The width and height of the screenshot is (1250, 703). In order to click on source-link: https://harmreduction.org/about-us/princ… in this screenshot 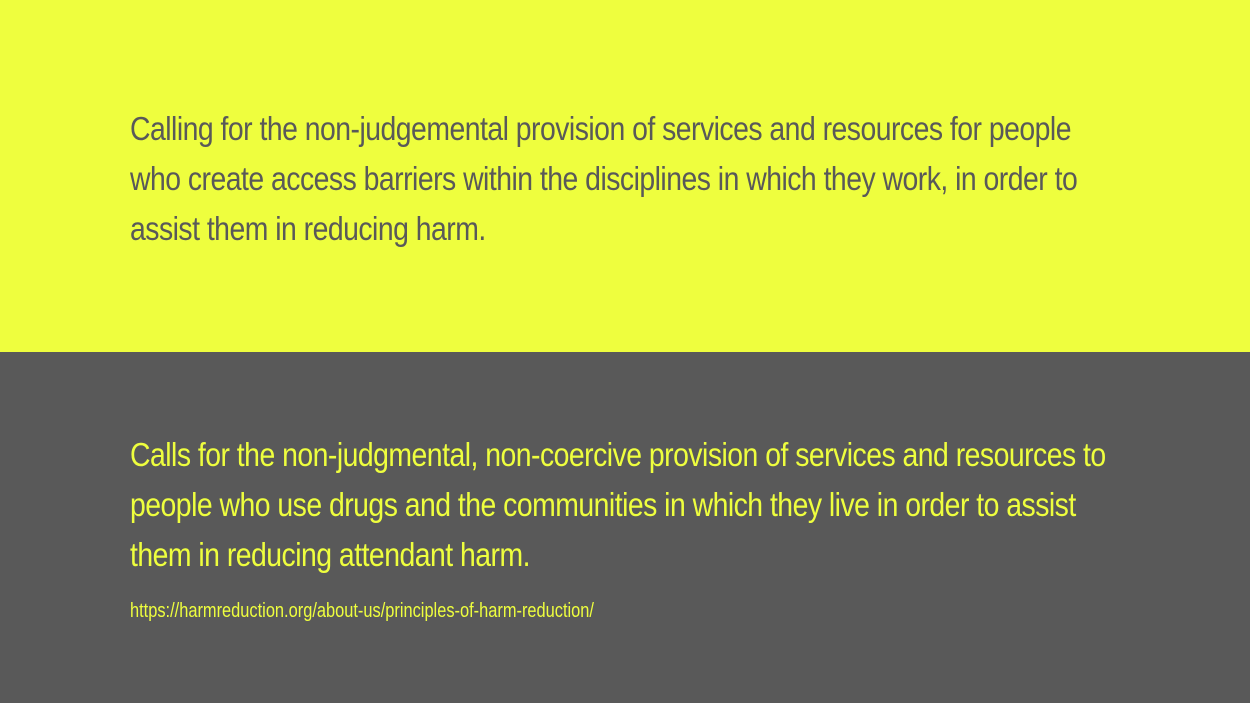, I will do `click(362, 611)`.